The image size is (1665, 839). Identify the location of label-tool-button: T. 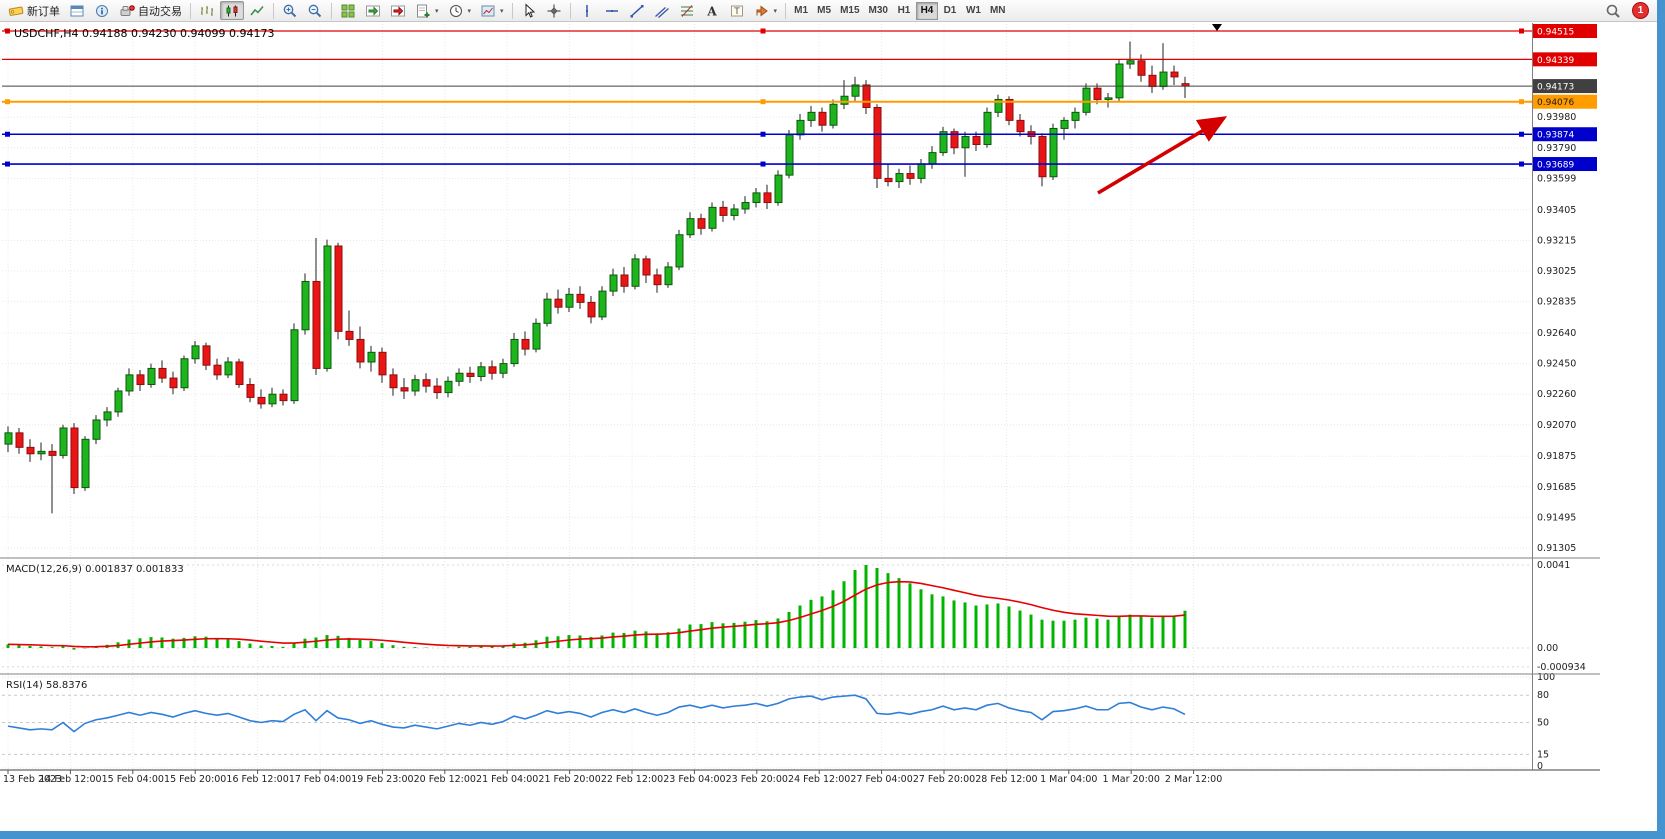
(737, 10).